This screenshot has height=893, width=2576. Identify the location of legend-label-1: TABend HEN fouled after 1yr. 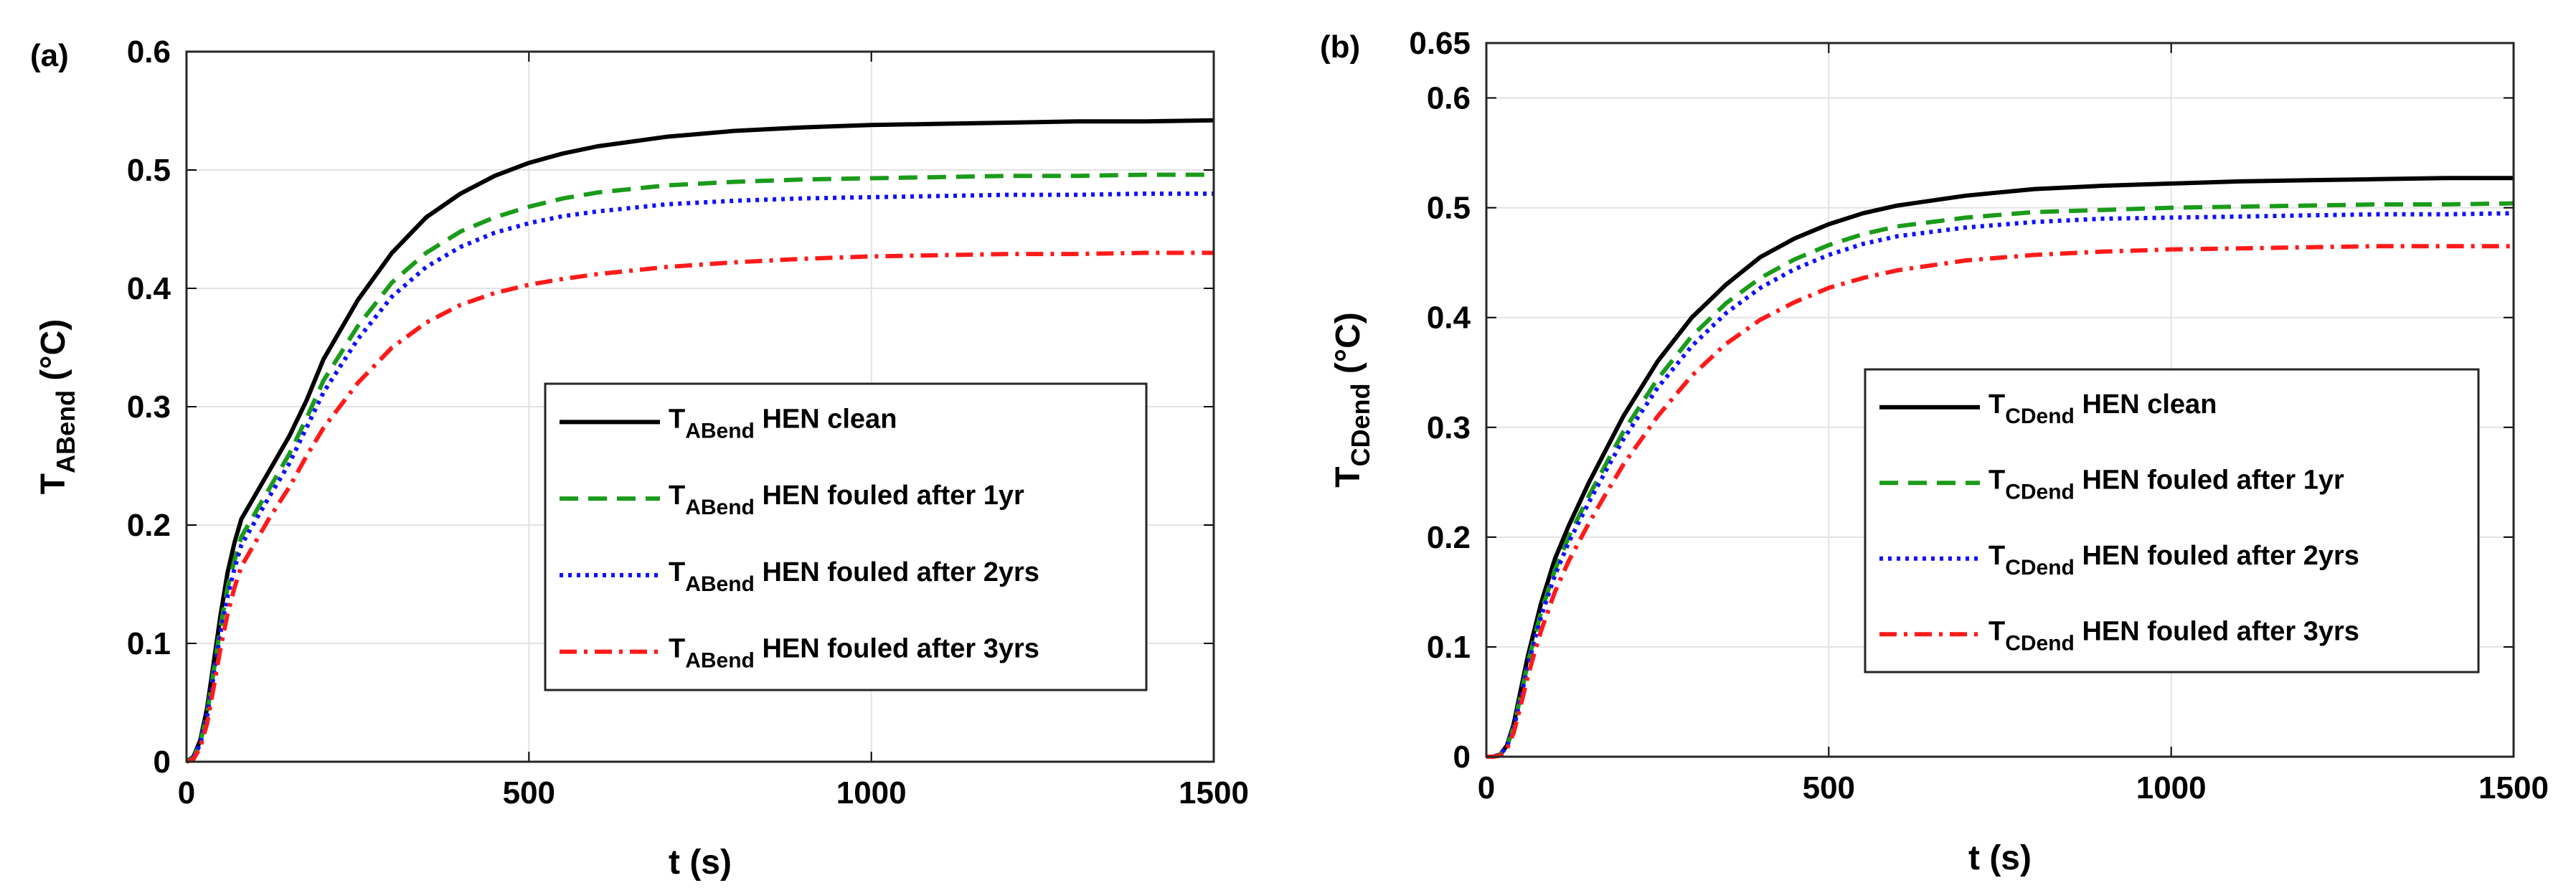
(846, 500).